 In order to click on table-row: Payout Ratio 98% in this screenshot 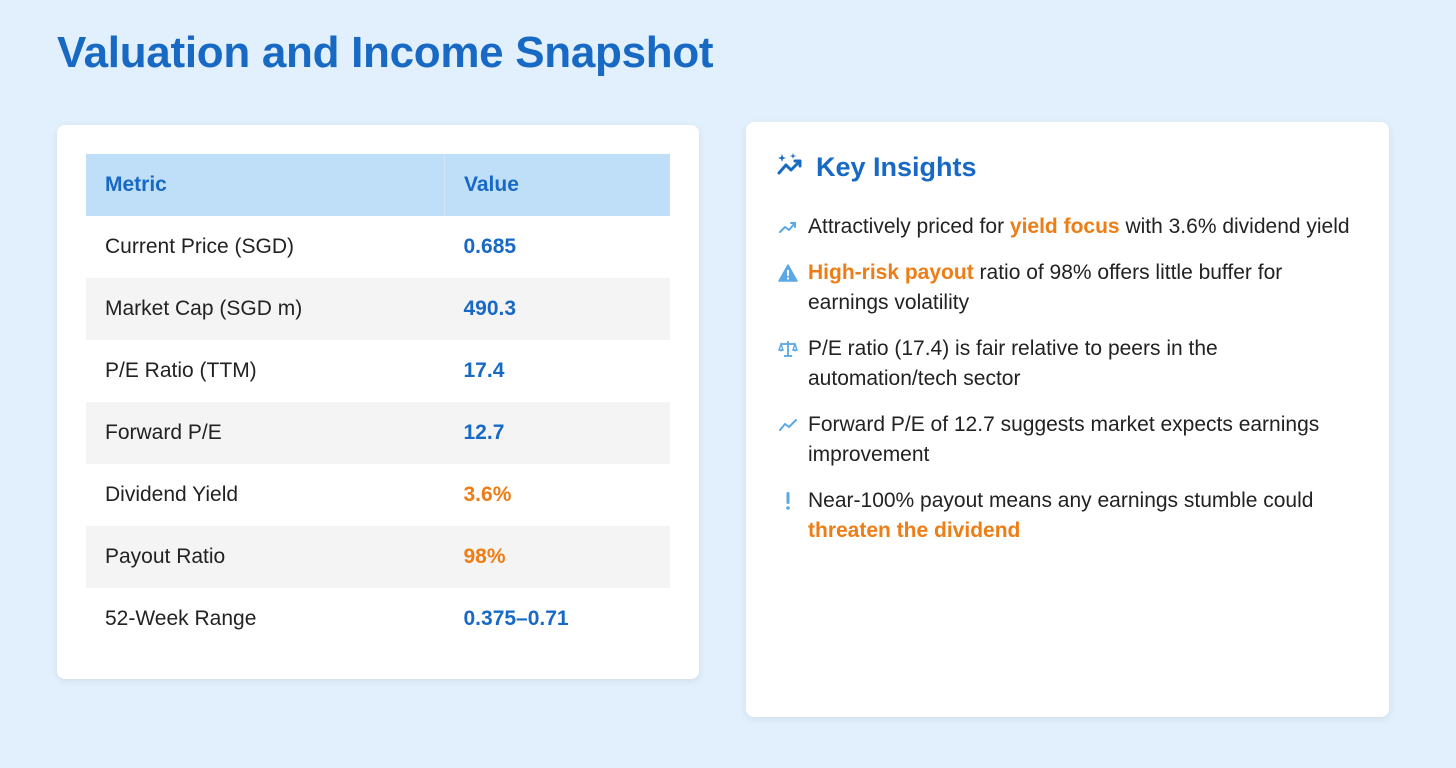, I will do `click(378, 557)`.